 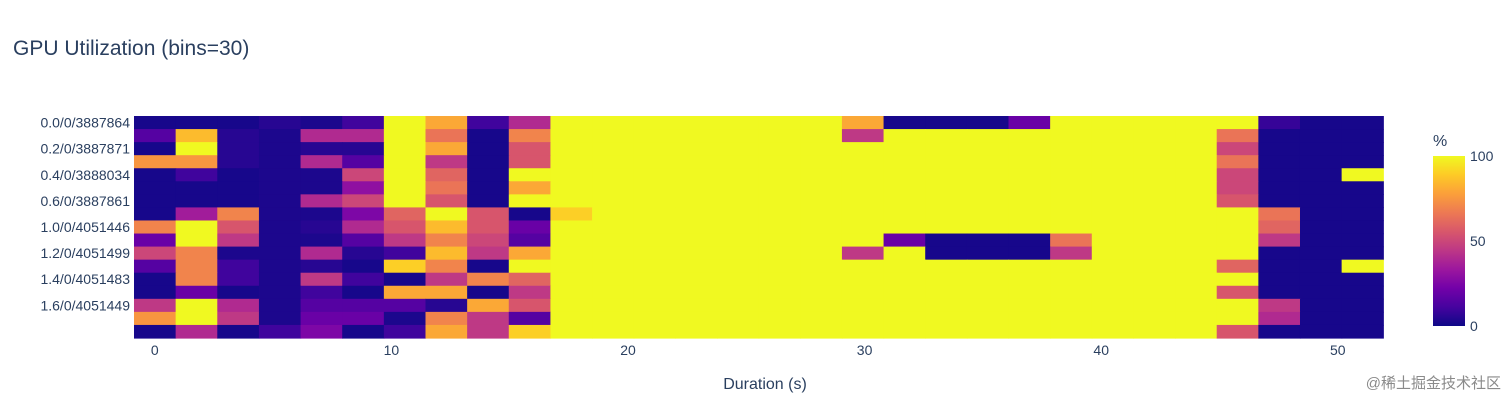 I want to click on y-tick-label: 1.6/0/4051449, so click(x=85, y=305).